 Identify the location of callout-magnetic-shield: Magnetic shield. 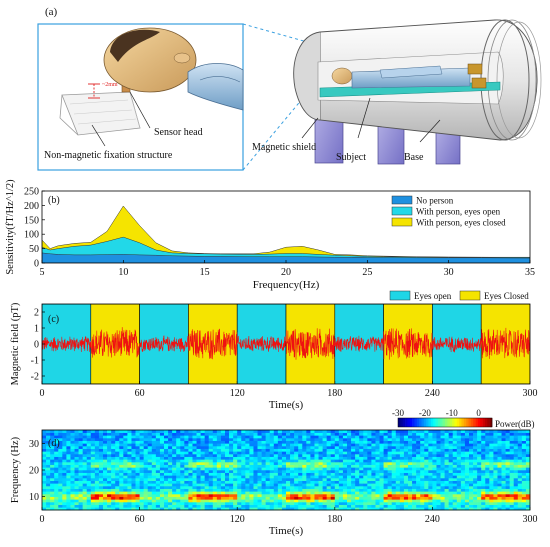
(284, 147).